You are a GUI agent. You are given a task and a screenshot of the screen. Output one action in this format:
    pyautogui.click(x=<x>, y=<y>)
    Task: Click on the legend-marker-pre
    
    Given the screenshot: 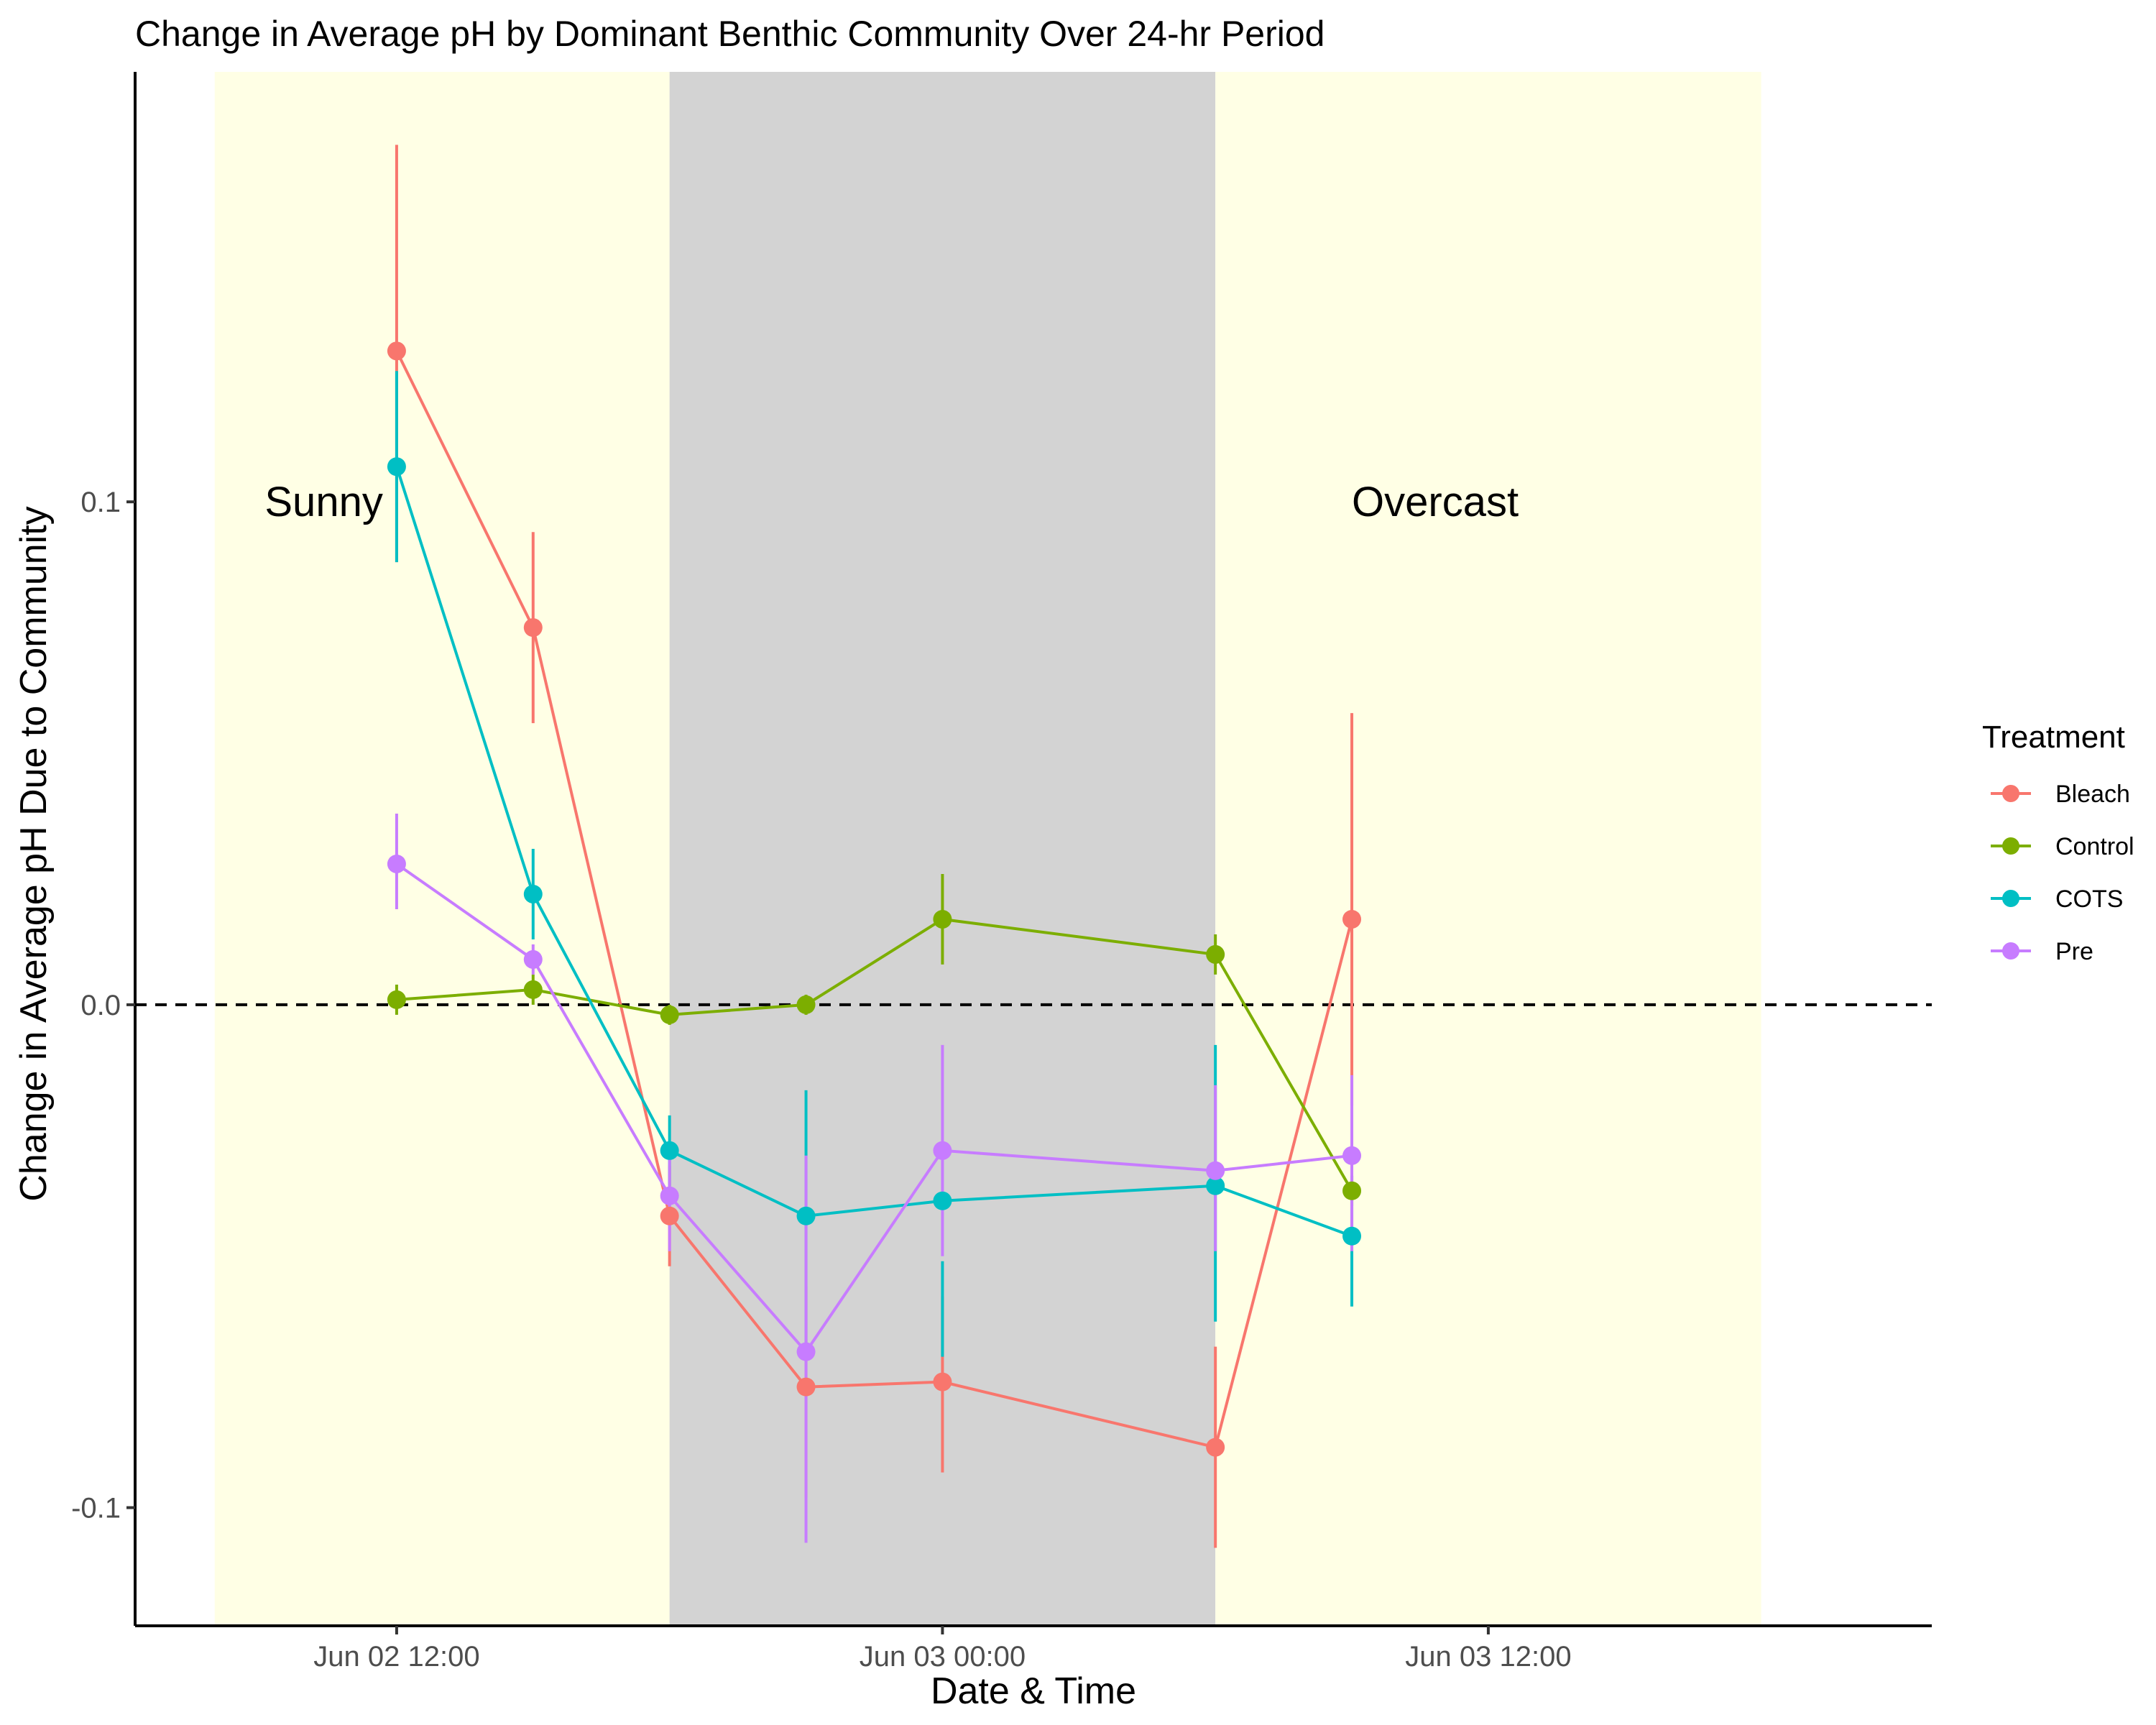 What is the action you would take?
    pyautogui.click(x=2011, y=951)
    